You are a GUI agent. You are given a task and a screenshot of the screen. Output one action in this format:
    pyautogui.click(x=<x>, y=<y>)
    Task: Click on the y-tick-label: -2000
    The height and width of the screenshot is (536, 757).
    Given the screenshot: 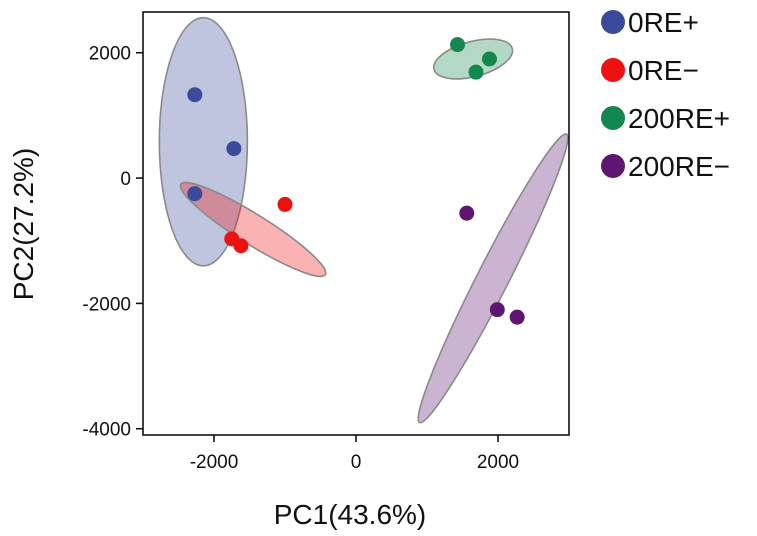 What is the action you would take?
    pyautogui.click(x=106, y=304)
    